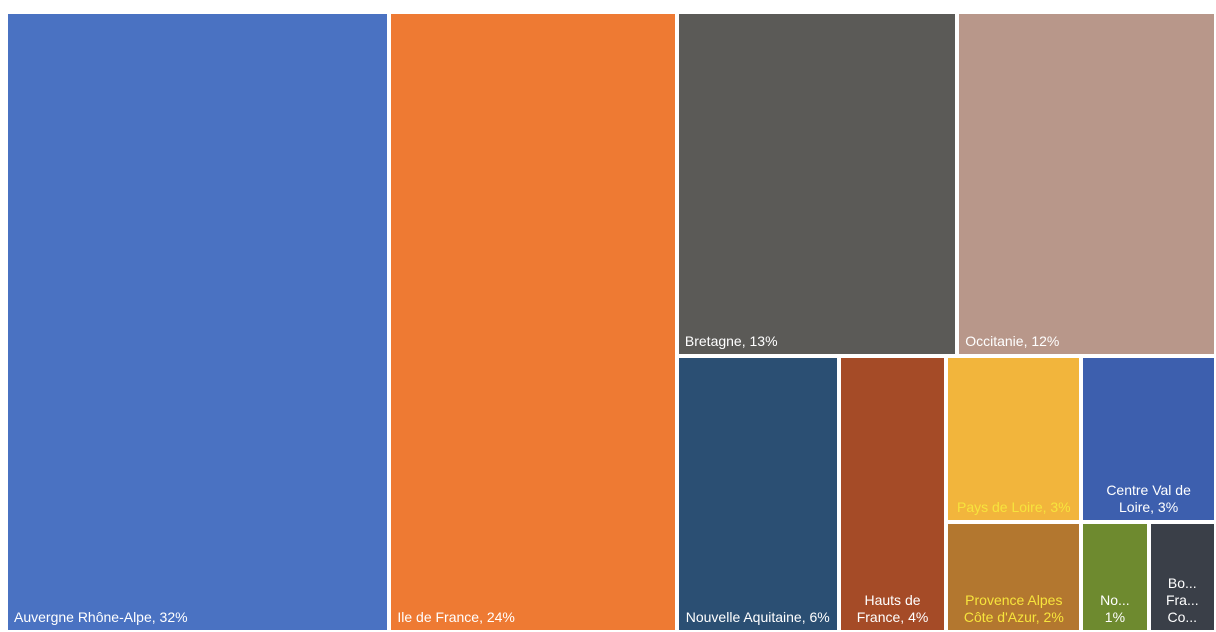 The height and width of the screenshot is (632, 1216). I want to click on cell-label: Bretagne, 13%, so click(731, 341).